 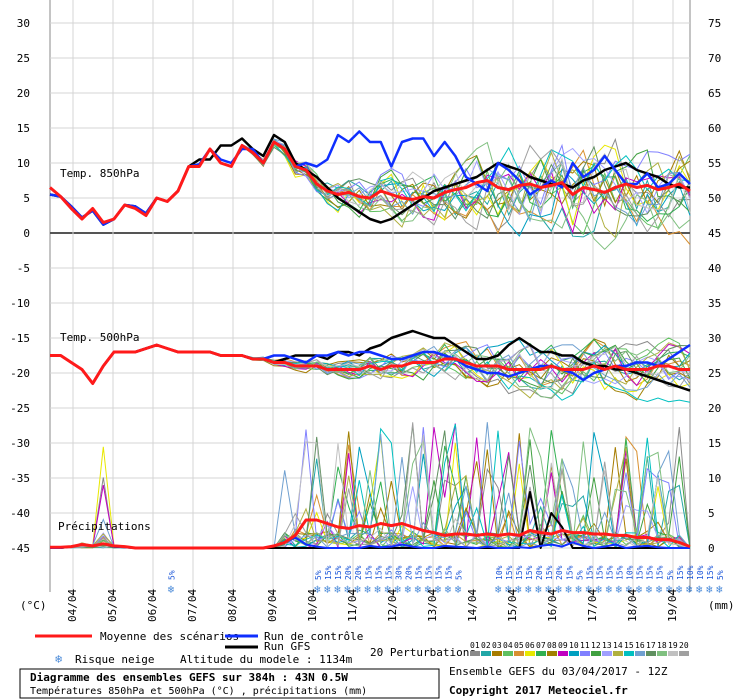 What do you see at coordinates (114, 659) in the screenshot?
I see `legend-snow-label: Risque neige` at bounding box center [114, 659].